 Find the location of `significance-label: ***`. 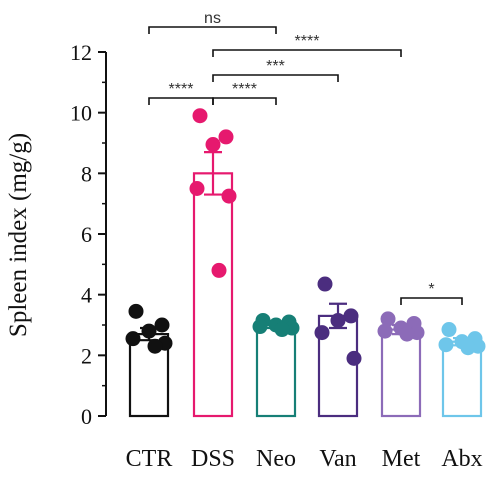

significance-label: *** is located at coordinates (275, 66).